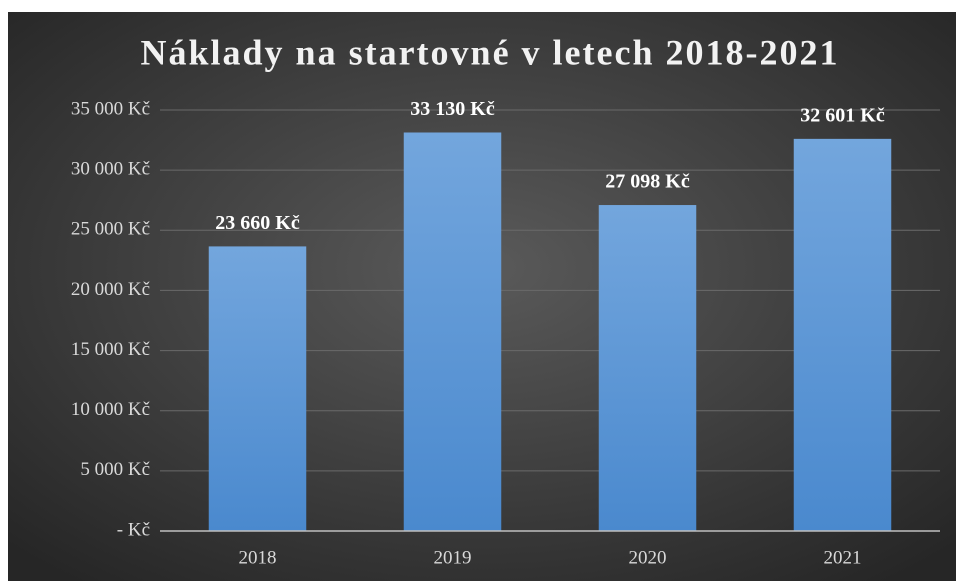 Image resolution: width=956 pixels, height=581 pixels. I want to click on chart-title: Náklady na startovné v letech 2018-2021, so click(490, 52).